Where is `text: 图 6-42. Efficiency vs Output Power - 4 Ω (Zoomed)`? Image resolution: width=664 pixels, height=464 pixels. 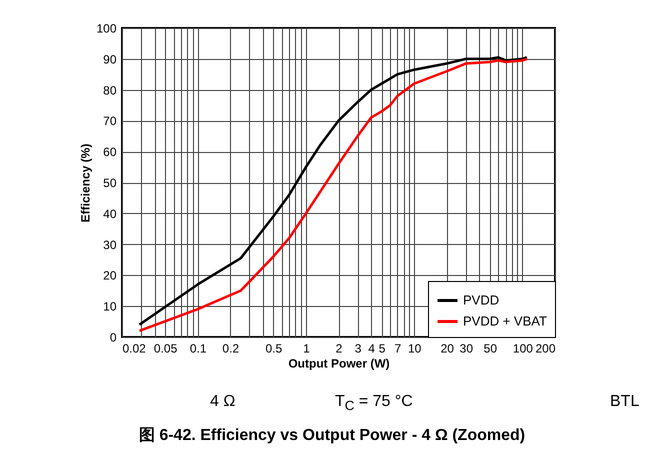
text: 图 6-42. Efficiency vs Output Power - 4 Ω (Zoomed) is located at coordinates (332, 436).